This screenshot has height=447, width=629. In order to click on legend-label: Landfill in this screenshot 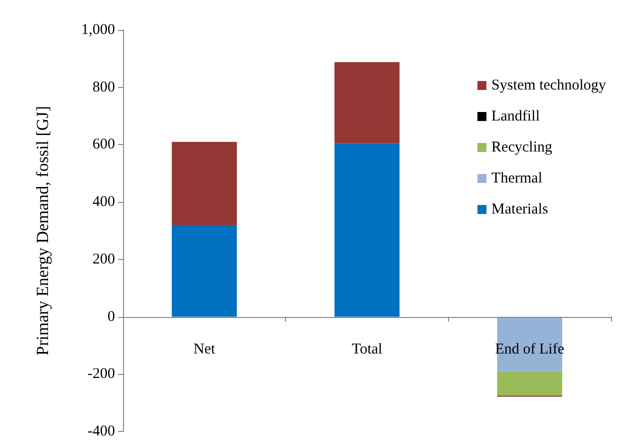, I will do `click(515, 116)`.